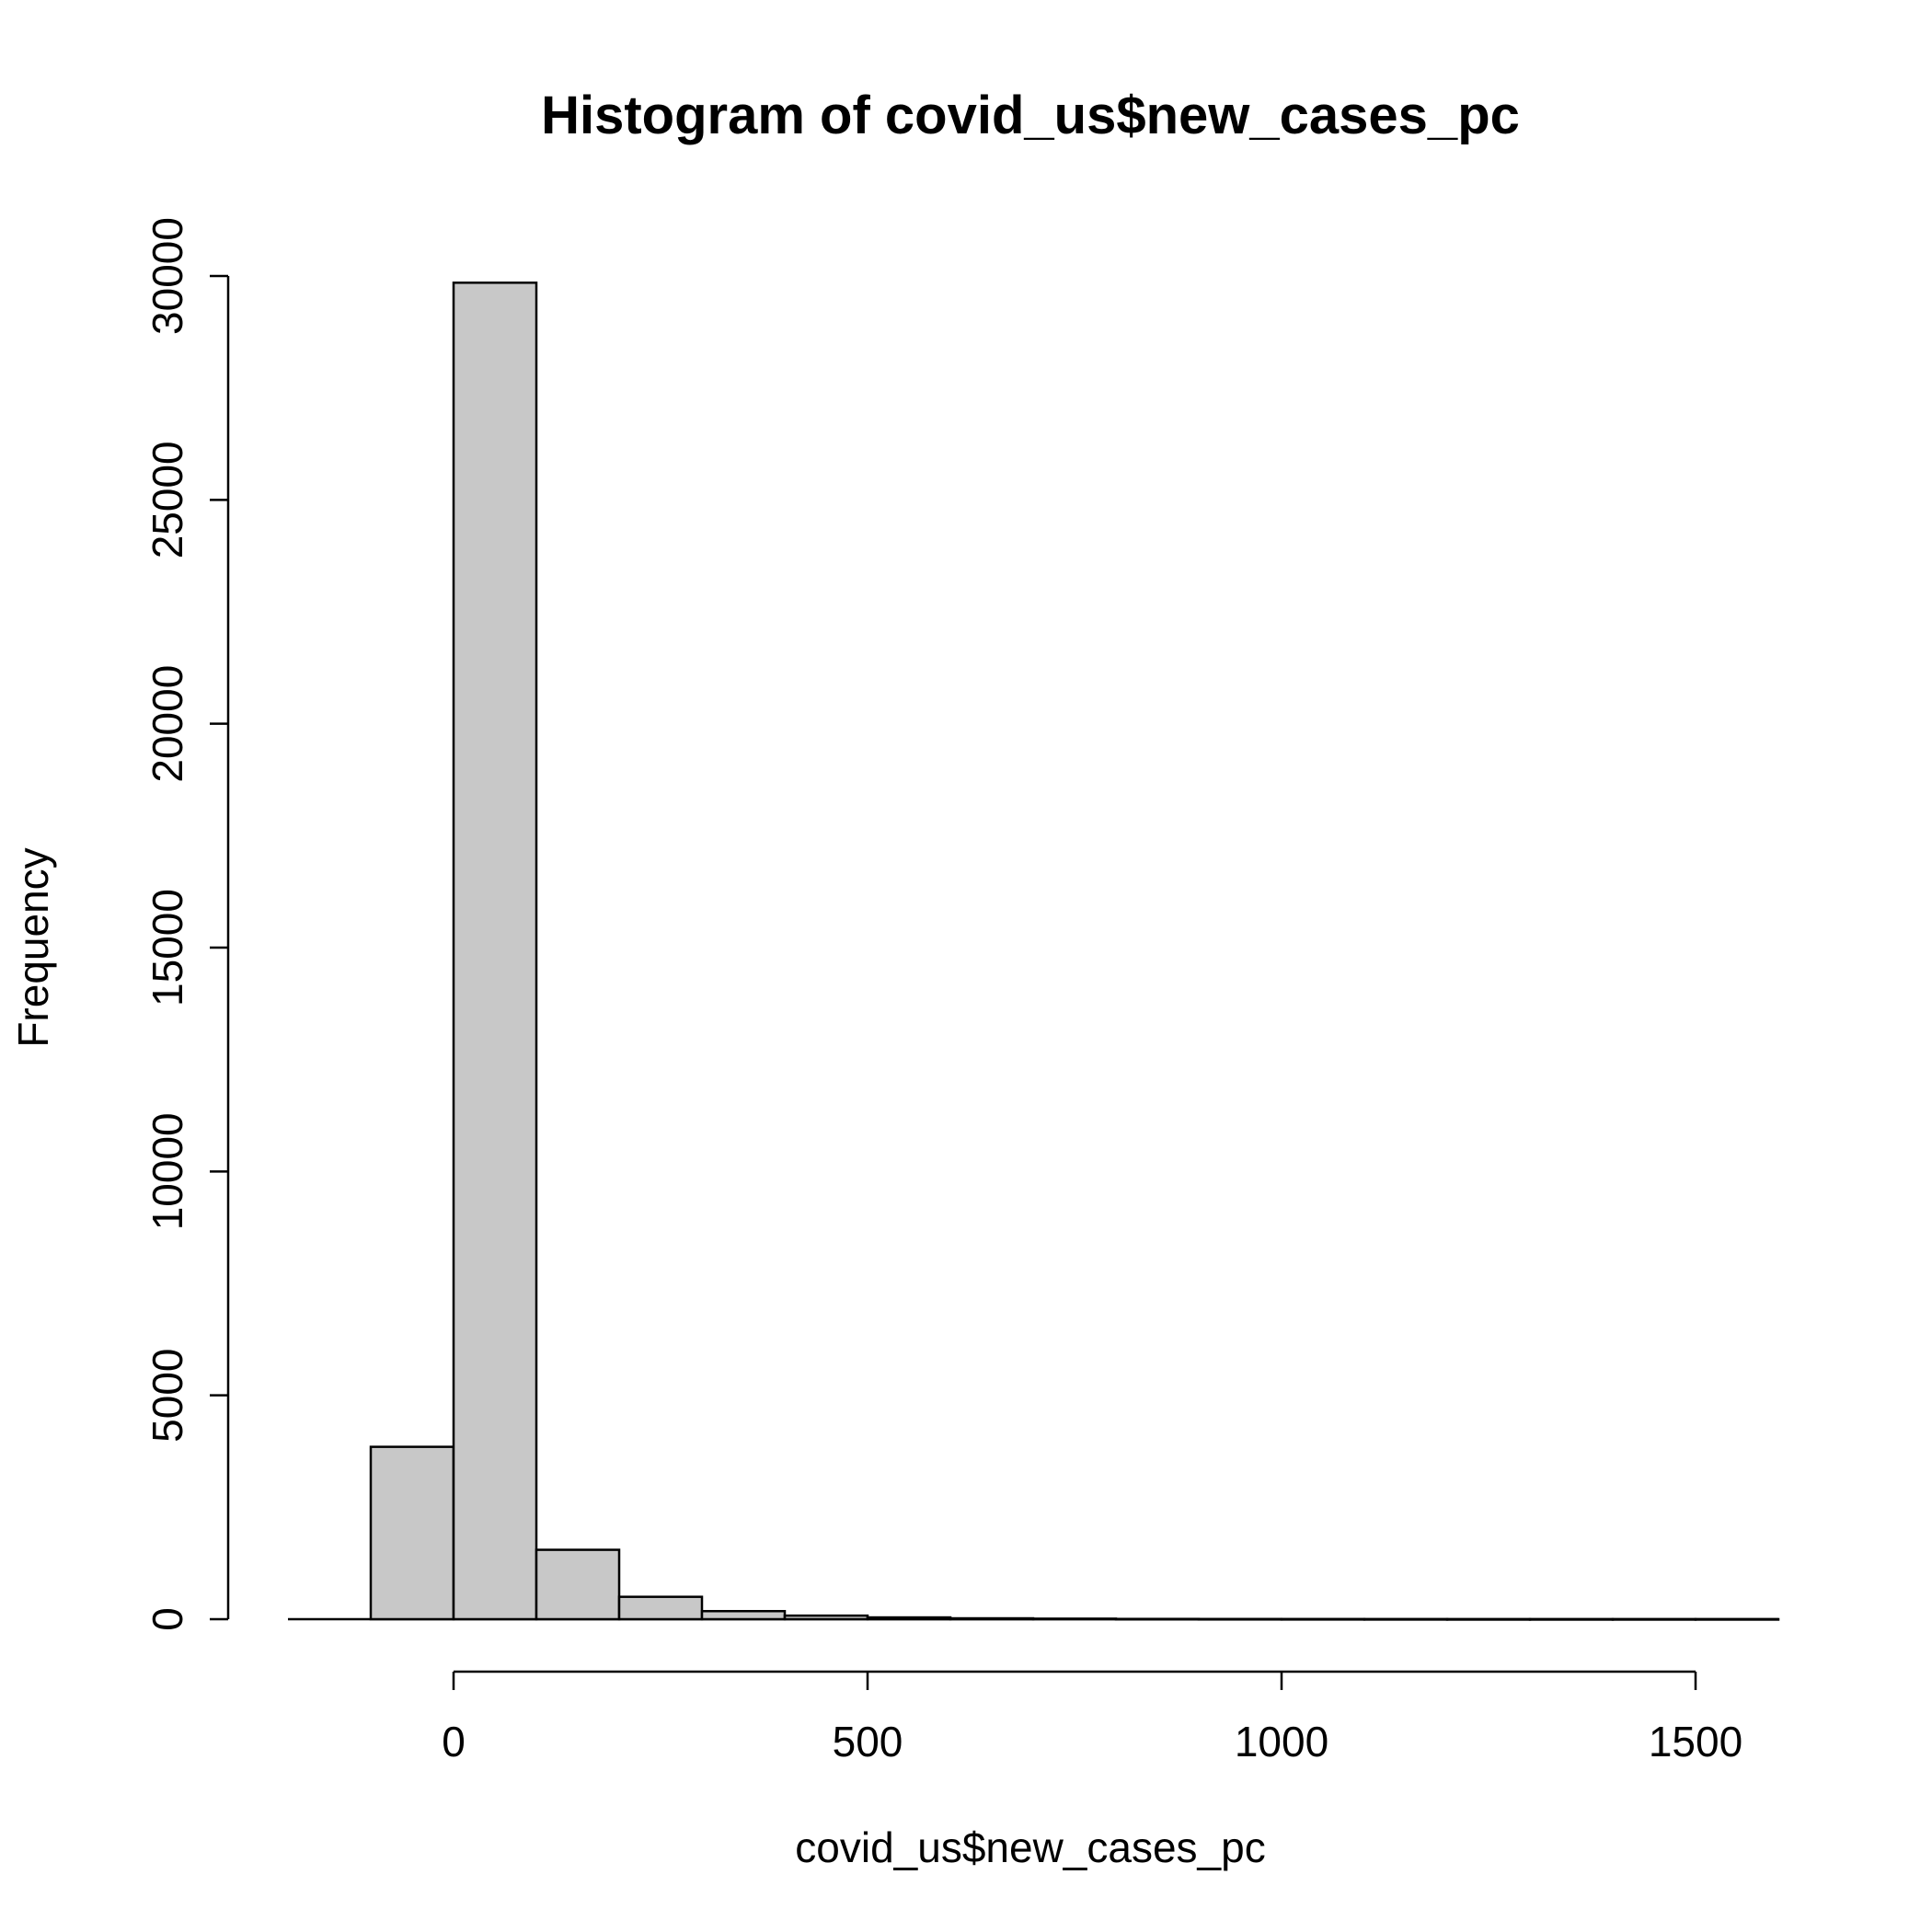  I want to click on x-tick-label: 1000, so click(1281, 1741).